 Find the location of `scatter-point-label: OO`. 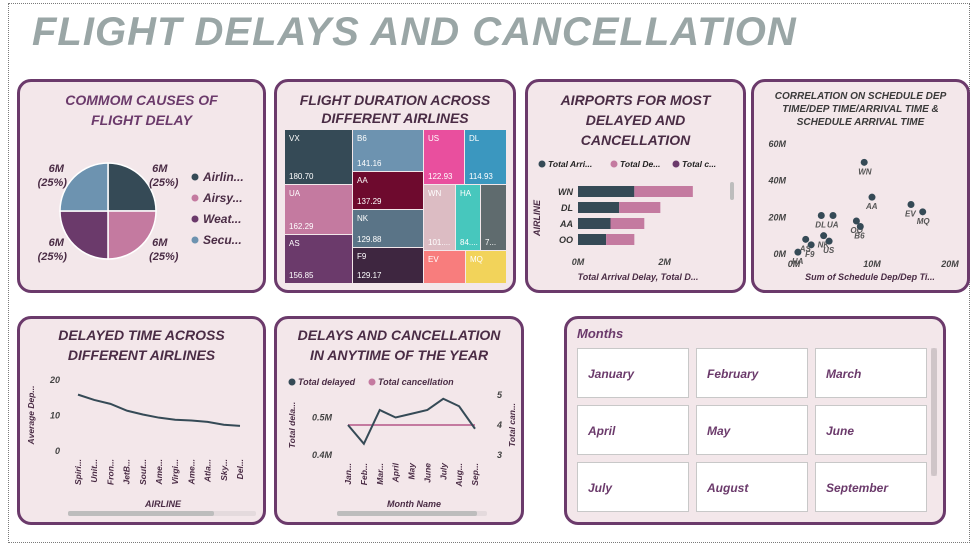

scatter-point-label: OO is located at coordinates (856, 230).